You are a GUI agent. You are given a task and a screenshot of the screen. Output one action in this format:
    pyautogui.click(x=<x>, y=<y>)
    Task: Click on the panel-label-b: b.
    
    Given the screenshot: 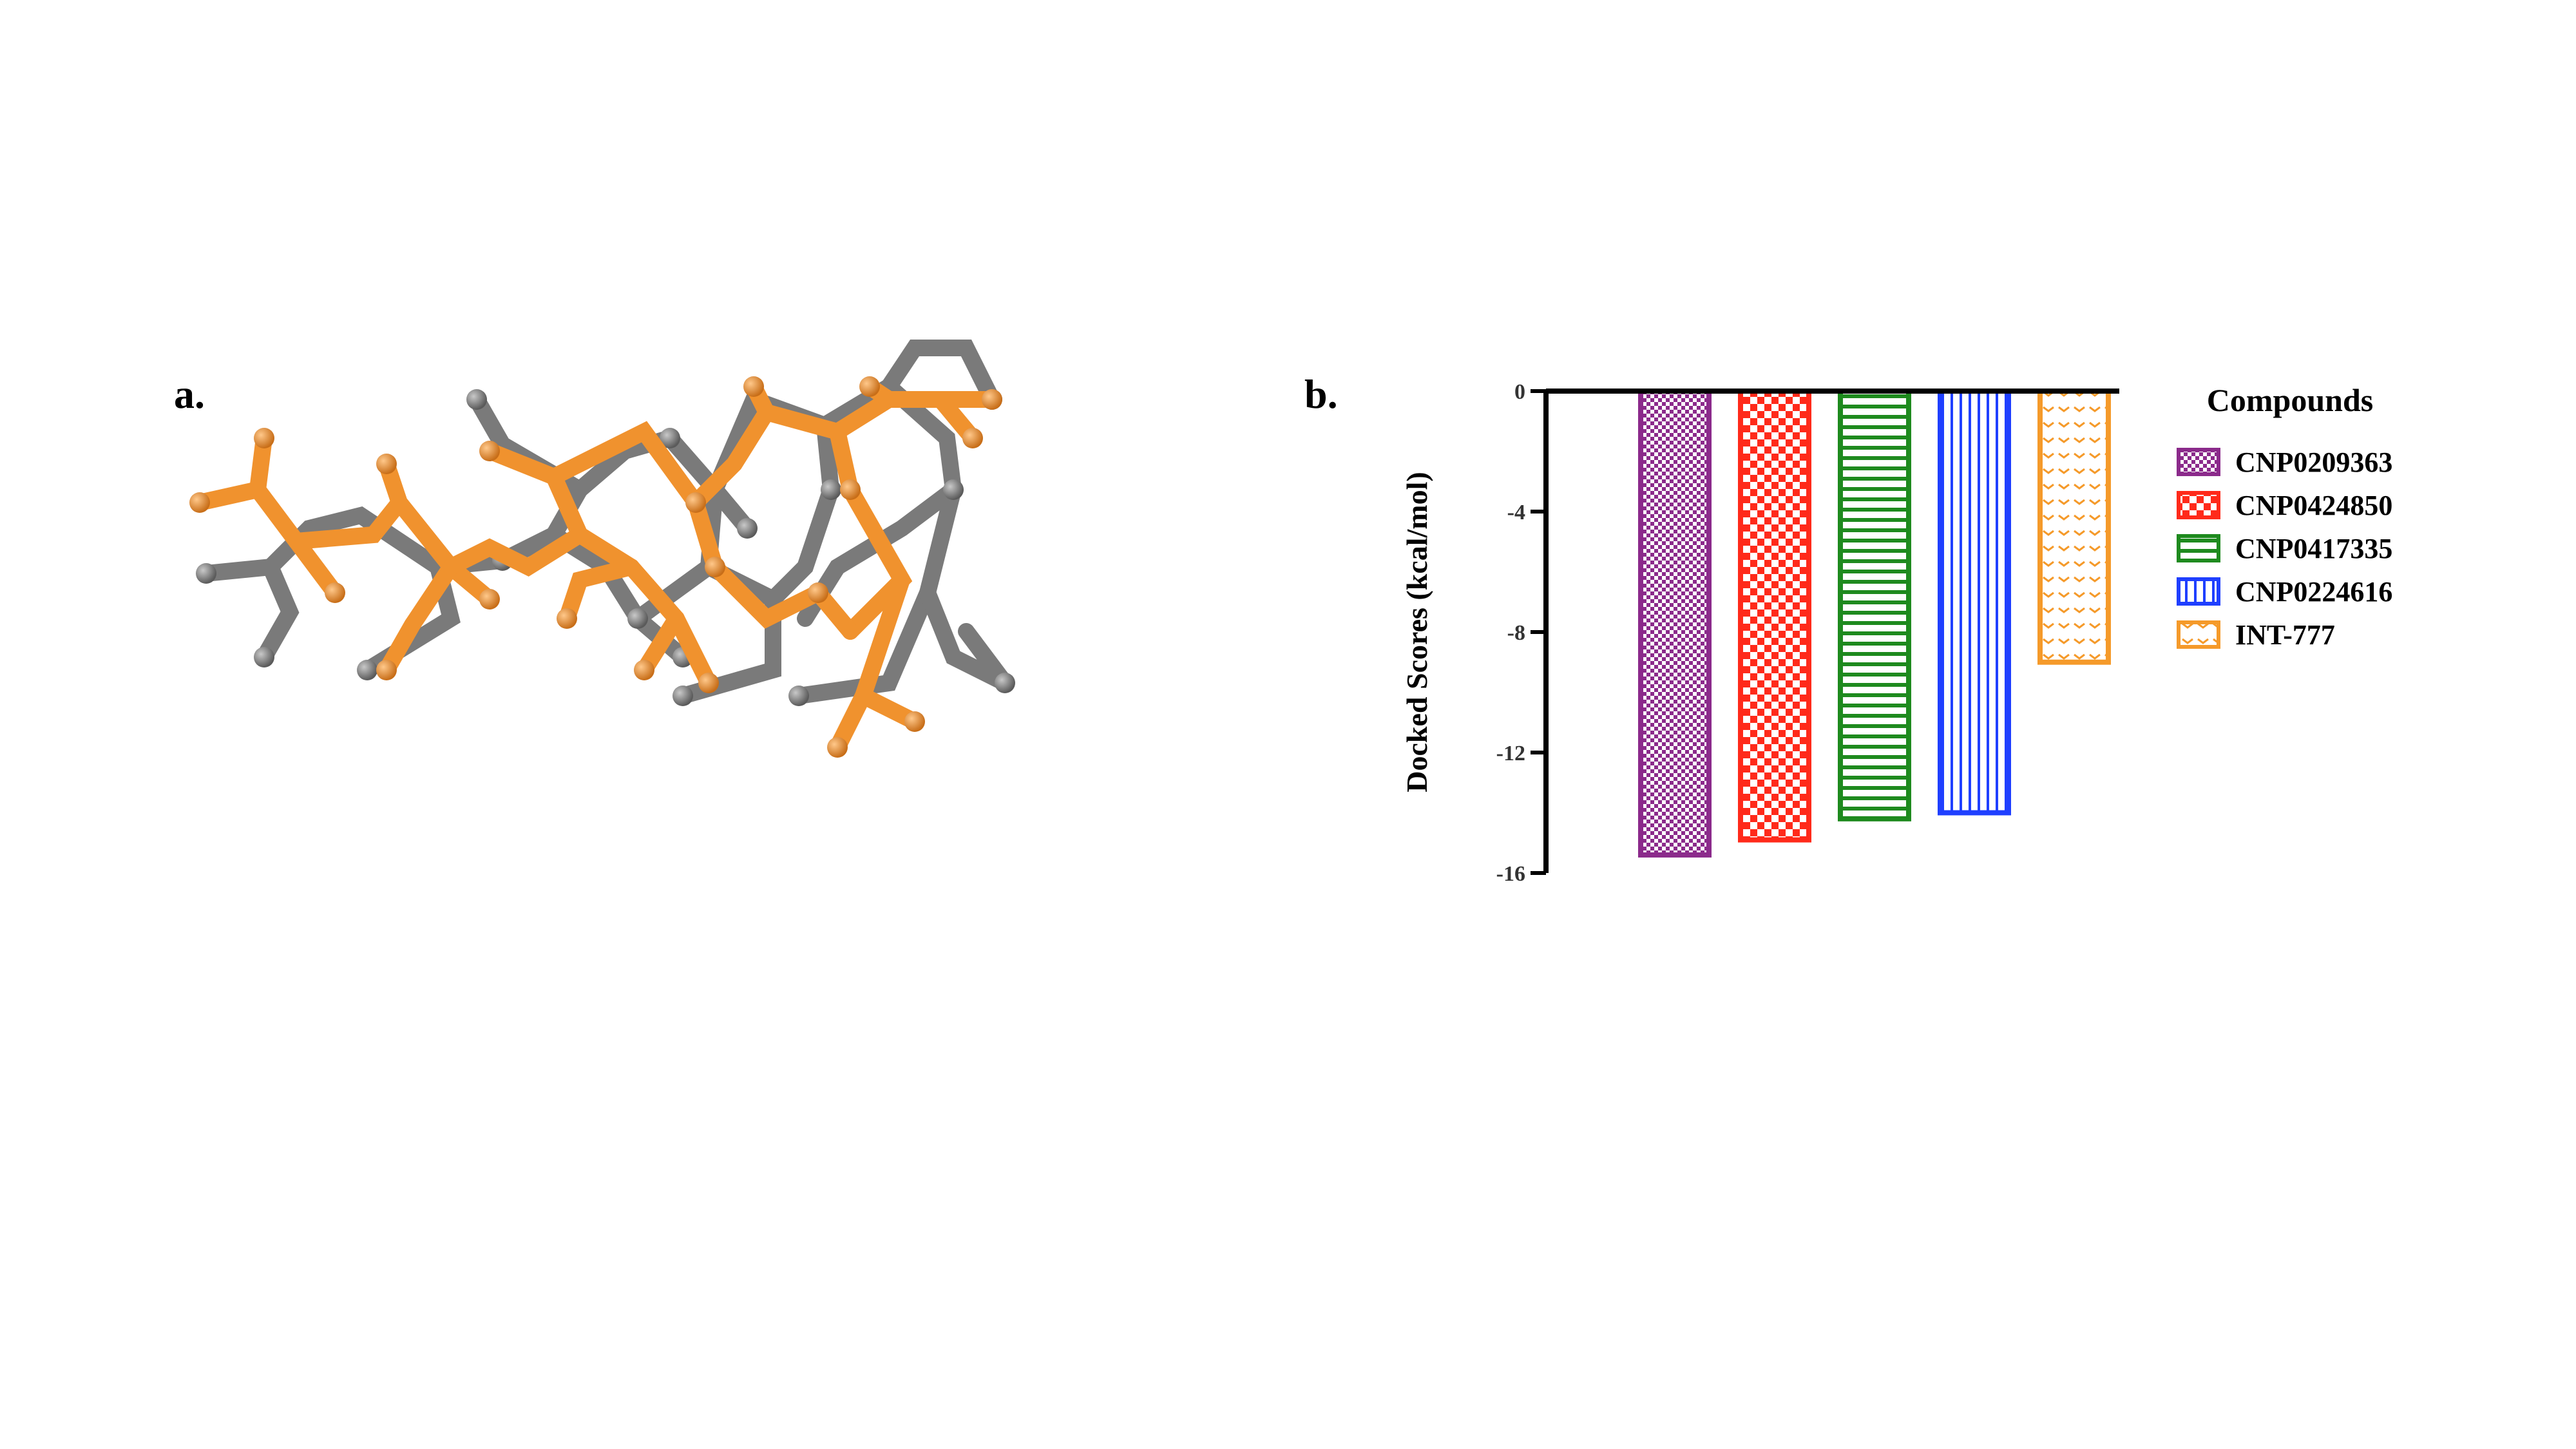 What is the action you would take?
    pyautogui.click(x=1321, y=394)
    